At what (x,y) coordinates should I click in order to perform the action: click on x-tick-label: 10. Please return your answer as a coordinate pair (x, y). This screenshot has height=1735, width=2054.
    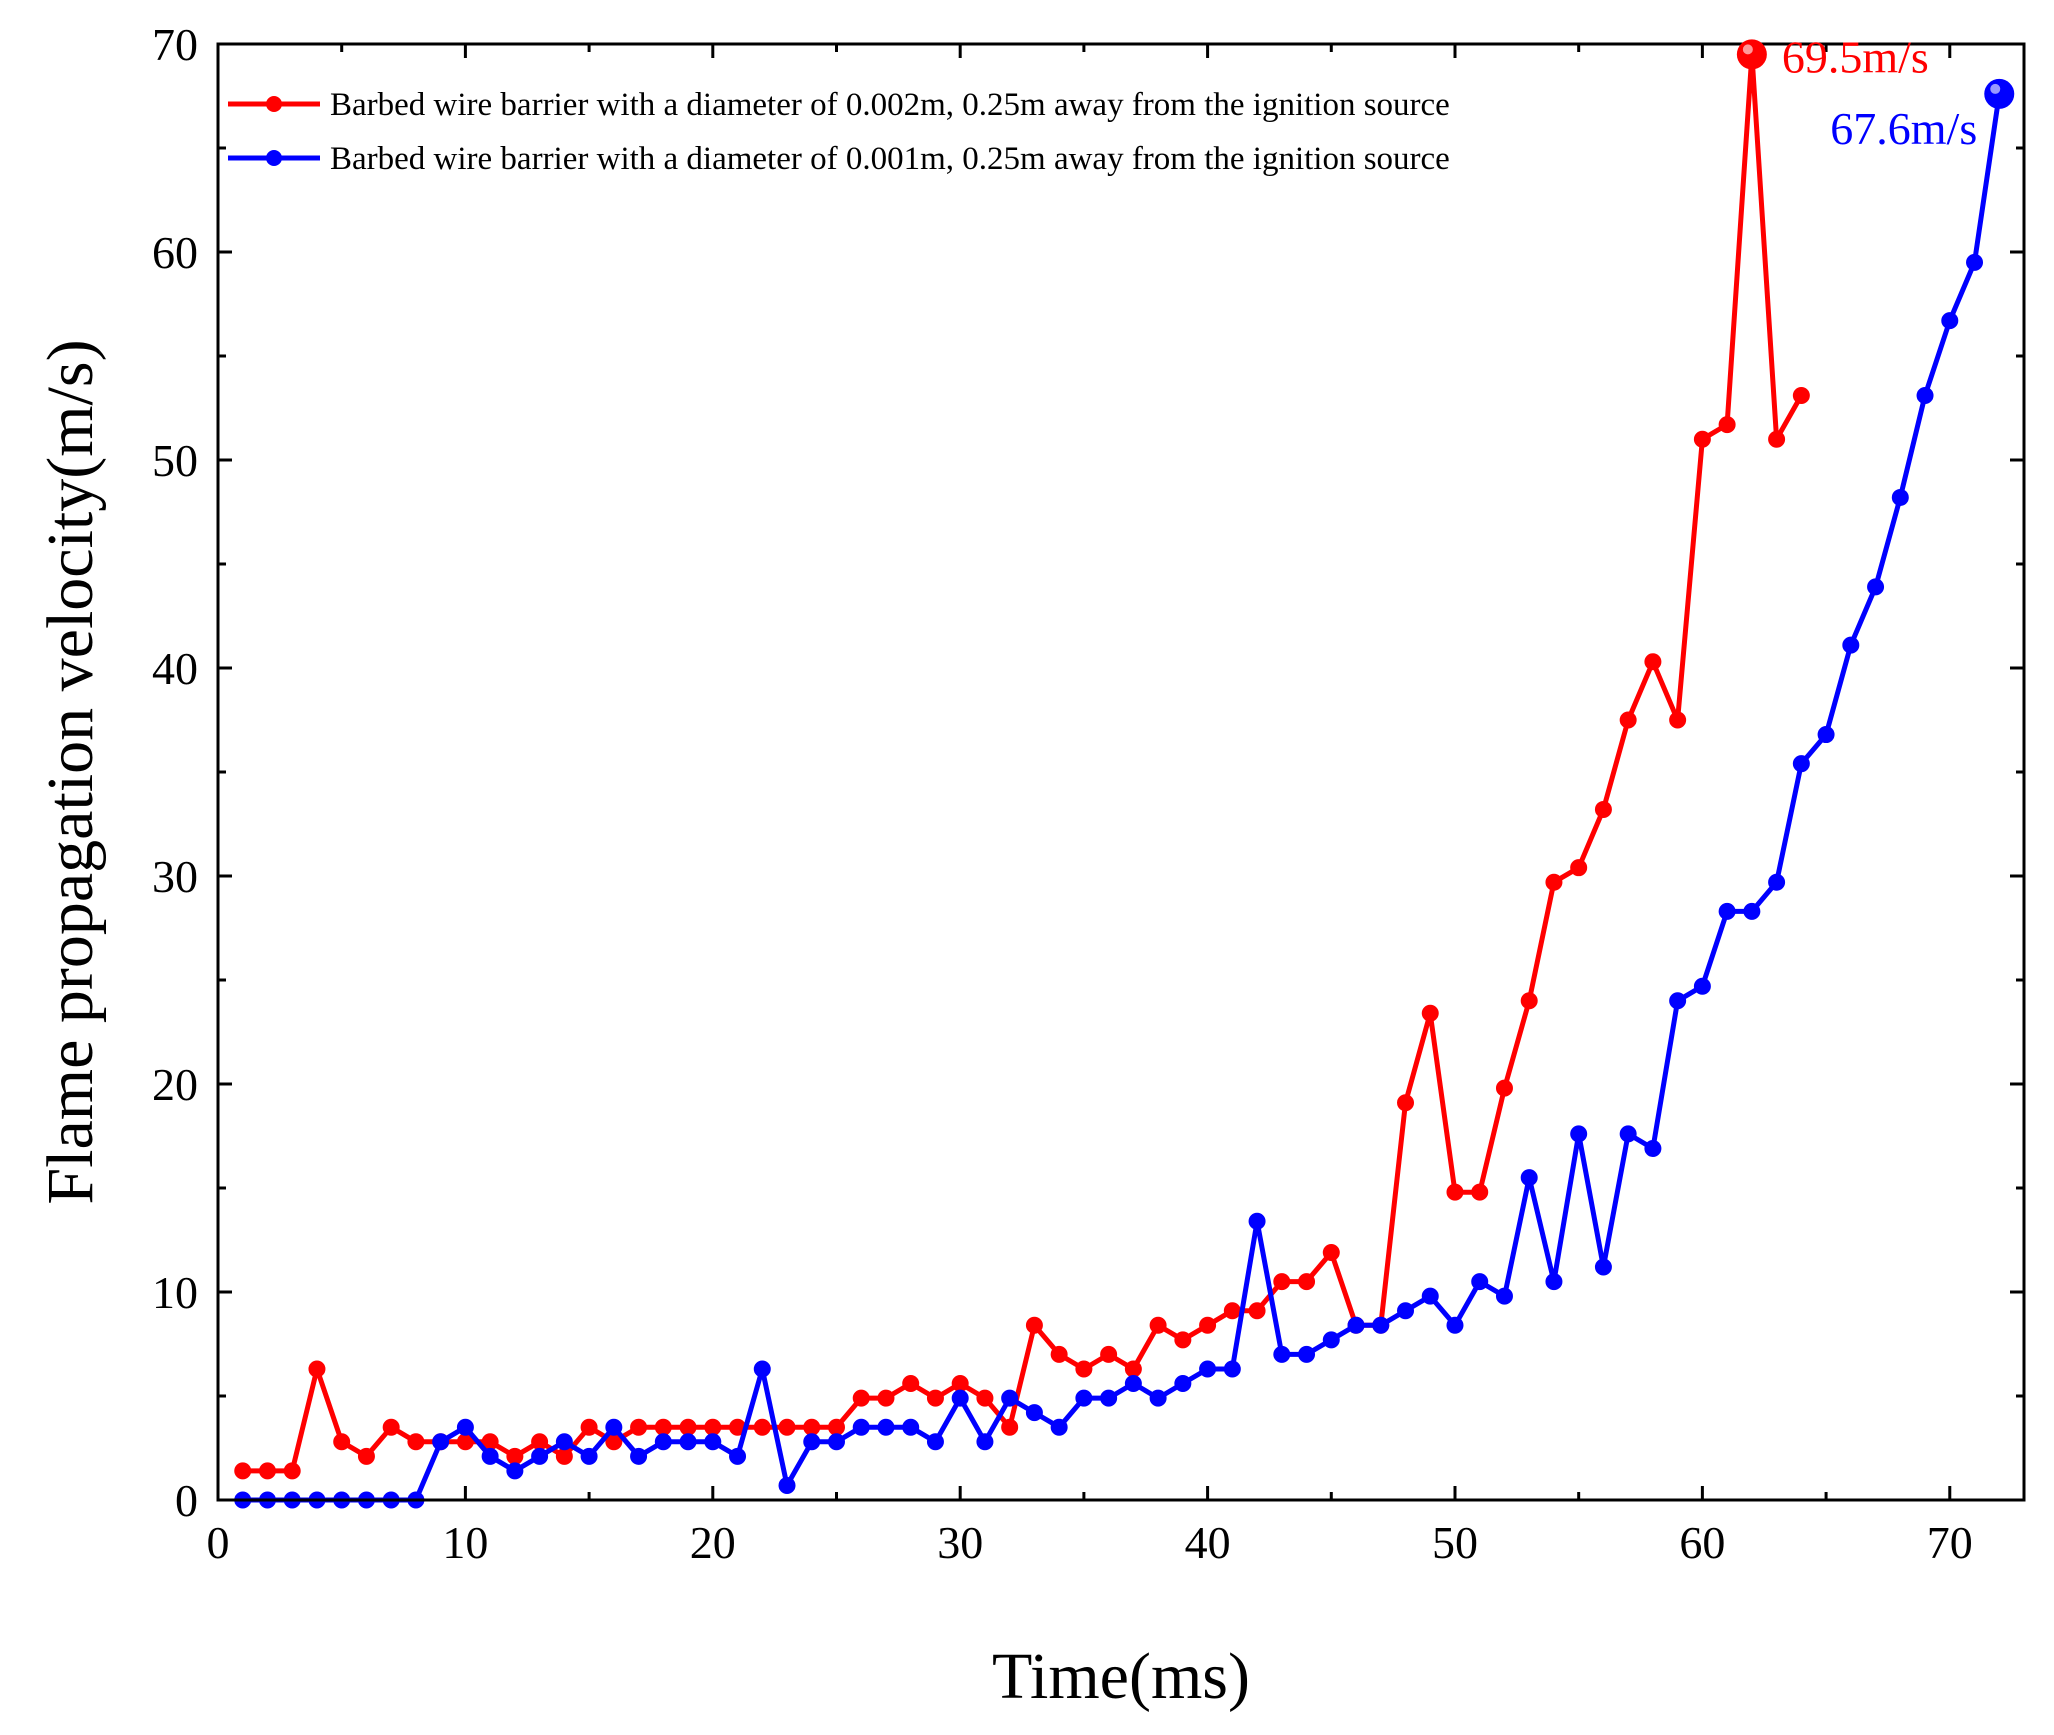
    Looking at the image, I should click on (465, 1542).